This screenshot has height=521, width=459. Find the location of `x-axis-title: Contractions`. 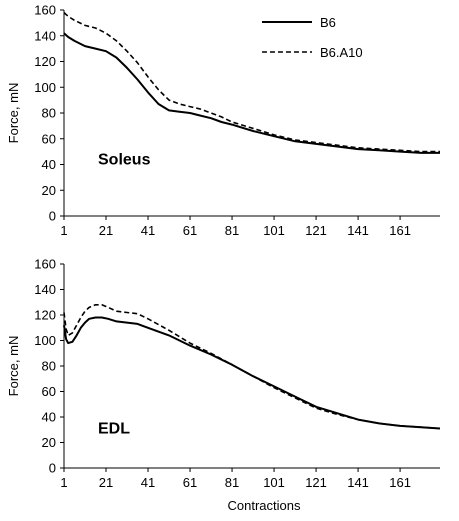

x-axis-title: Contractions is located at coordinates (264, 505).